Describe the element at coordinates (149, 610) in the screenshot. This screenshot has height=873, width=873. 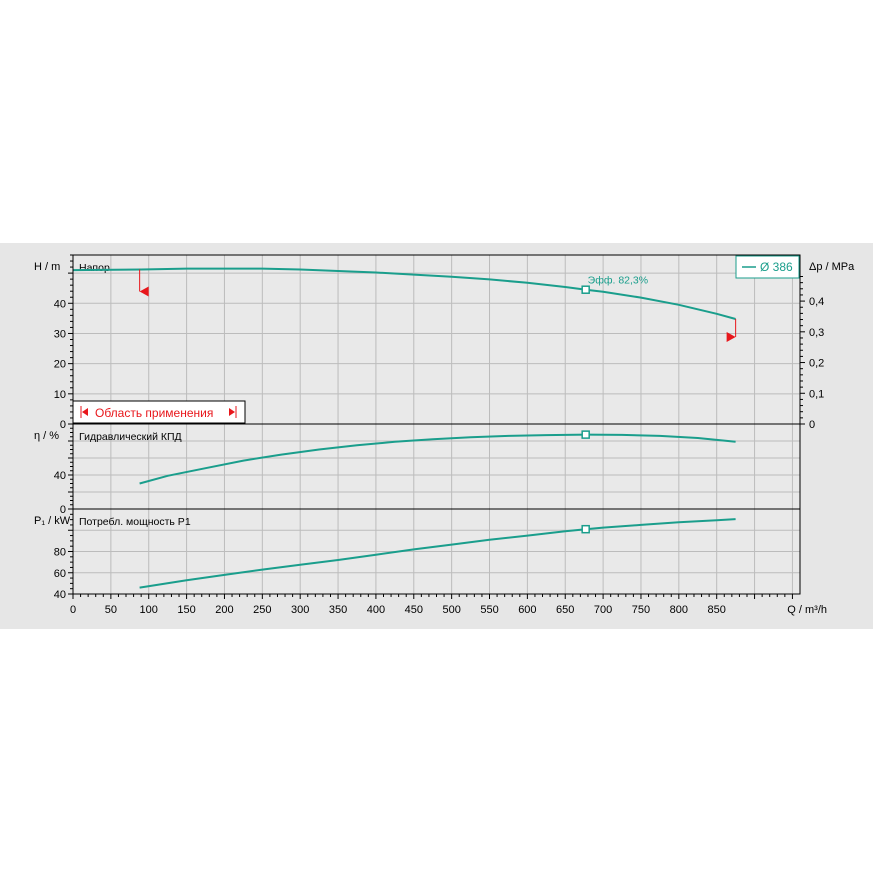
I see `x-tick-label: 100` at that location.